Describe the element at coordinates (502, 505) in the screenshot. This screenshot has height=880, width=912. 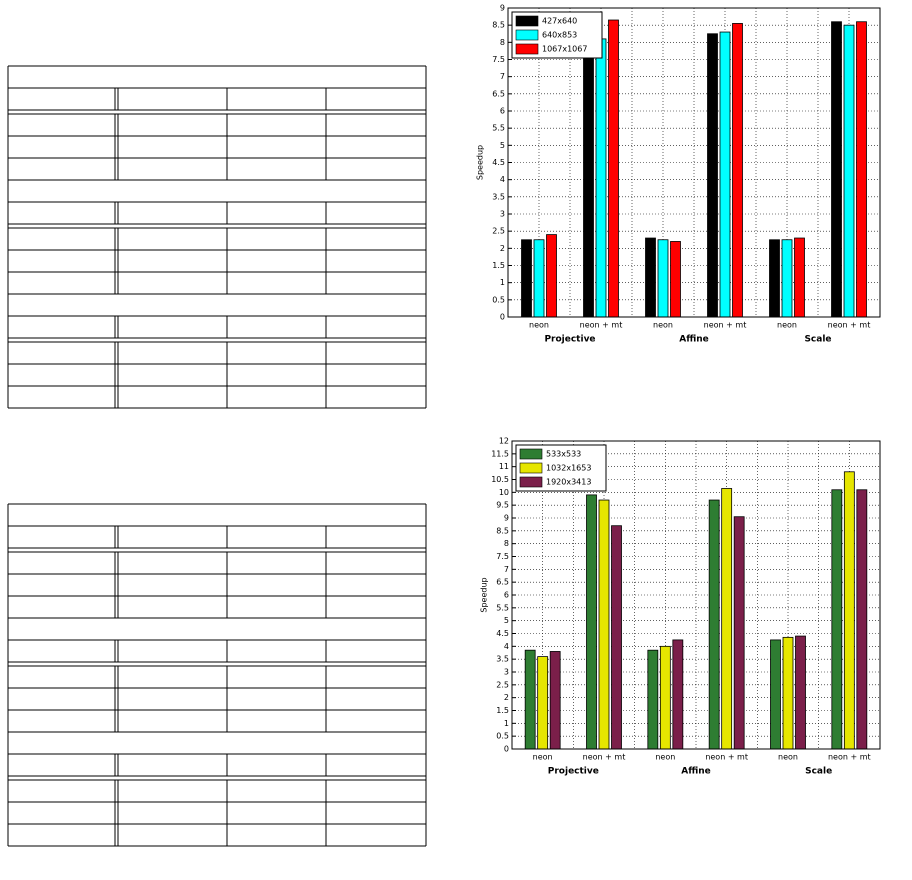
I see `y-tick-label: 9.5` at that location.